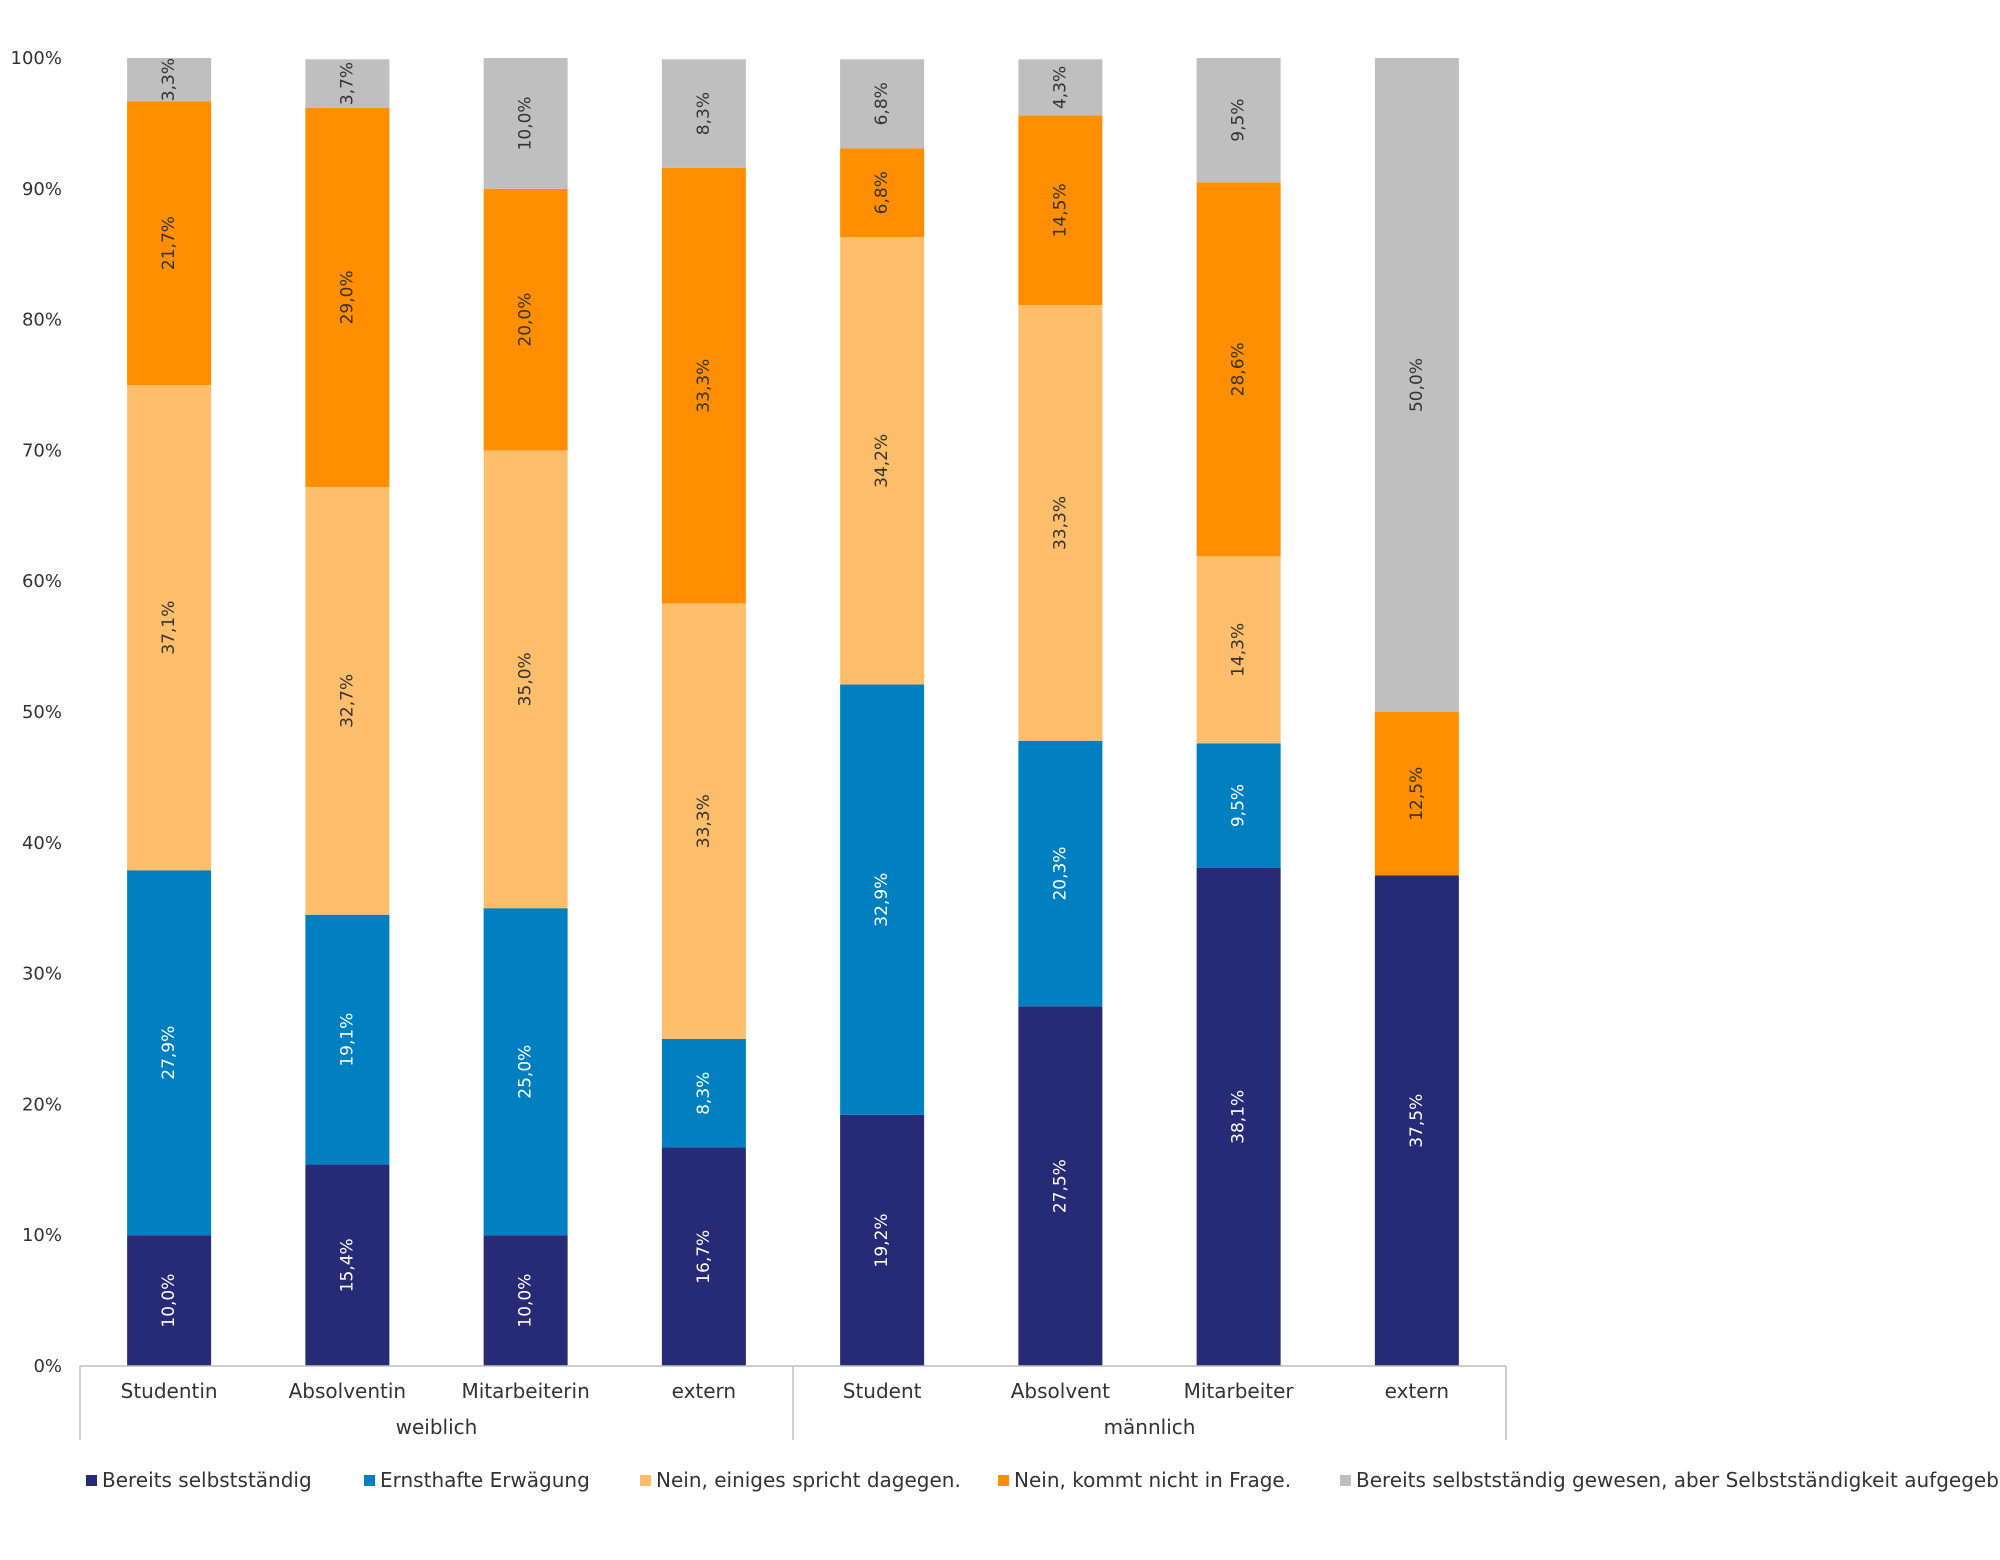  I want to click on bar-stack: 16,7% 8,3% 33,3% 33,3% 8,3%, so click(703, 712).